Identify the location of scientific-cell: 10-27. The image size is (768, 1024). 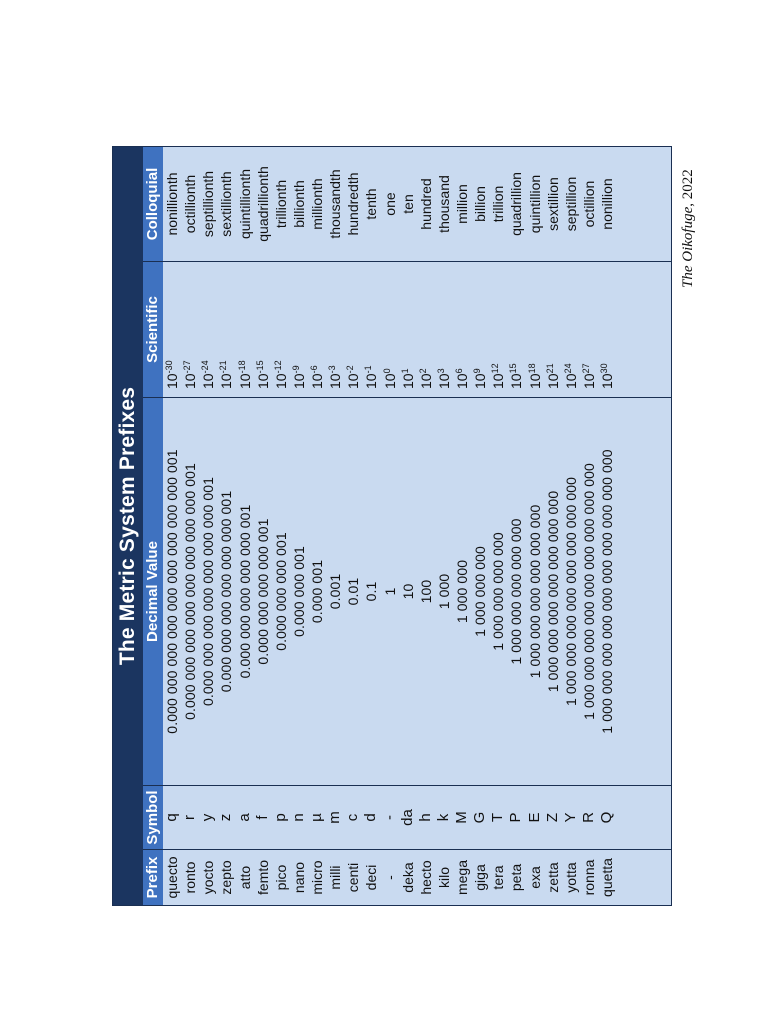
(190, 329).